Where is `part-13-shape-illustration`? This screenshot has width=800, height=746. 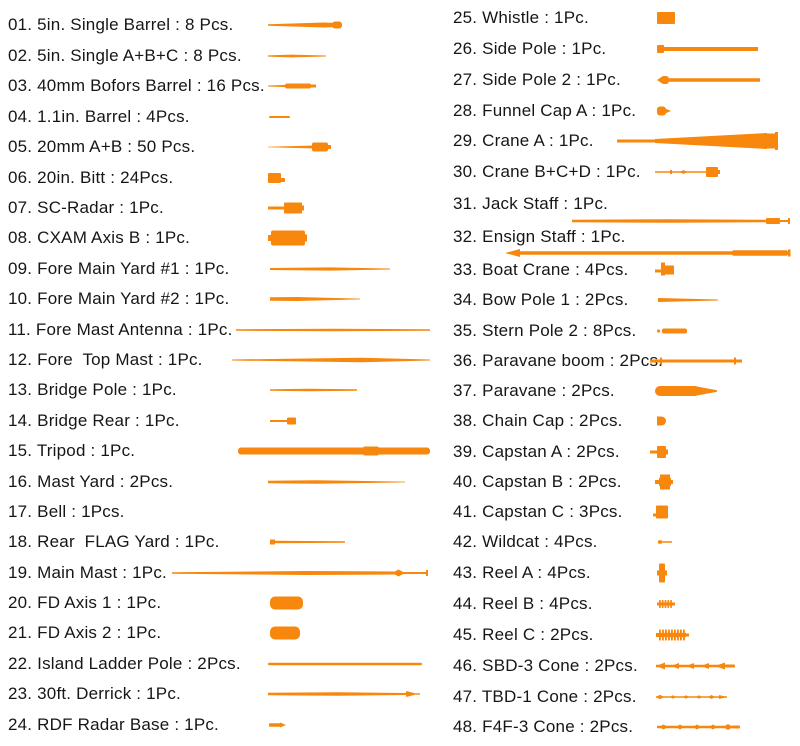 part-13-shape-illustration is located at coordinates (313, 390).